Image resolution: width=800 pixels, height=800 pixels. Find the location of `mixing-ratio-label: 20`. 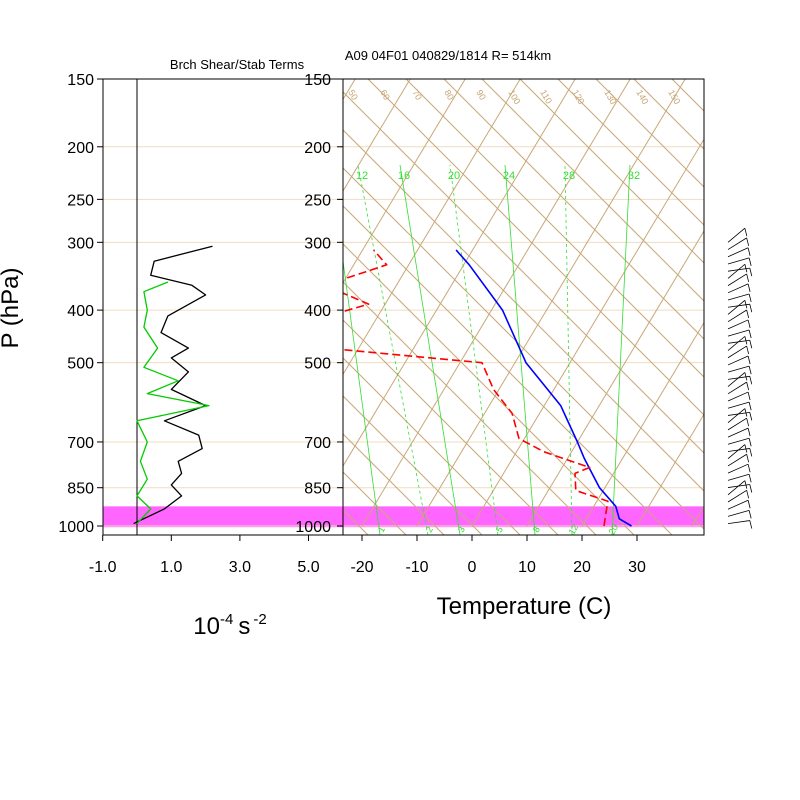

mixing-ratio-label: 20 is located at coordinates (454, 176).